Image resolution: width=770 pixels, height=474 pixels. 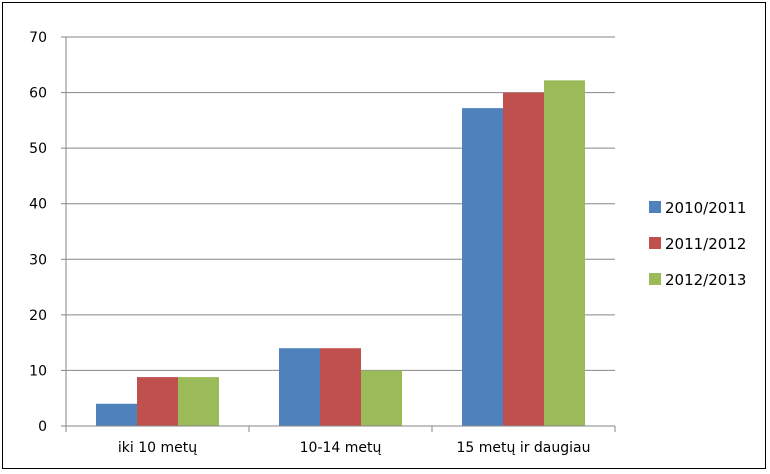 I want to click on x-category-label: iki 10 metų, so click(x=157, y=448).